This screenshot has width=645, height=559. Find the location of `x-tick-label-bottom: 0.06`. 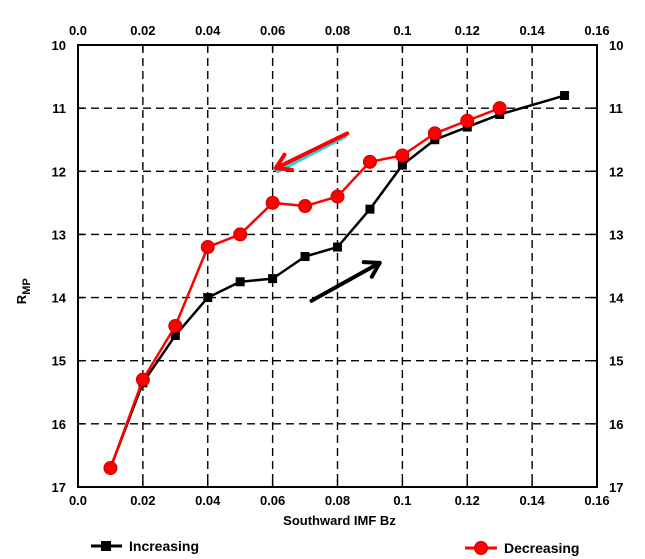

x-tick-label-bottom: 0.06 is located at coordinates (272, 500).